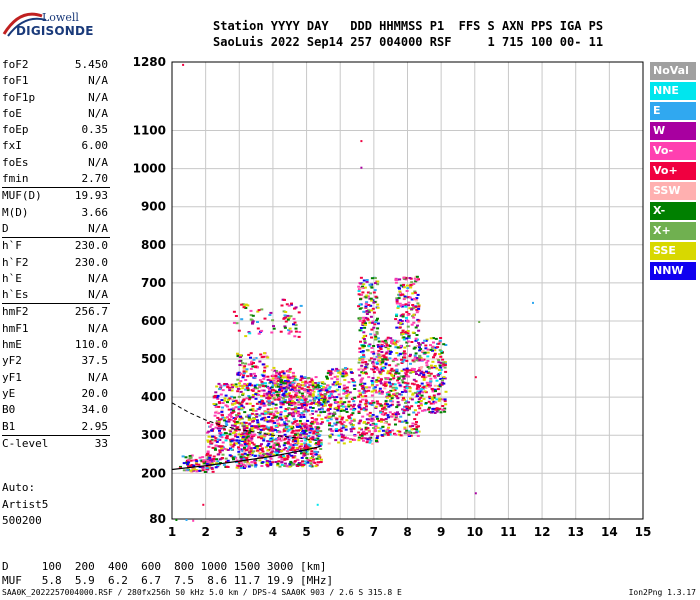 Image resolution: width=700 pixels, height=600 pixels. What do you see at coordinates (12, 113) in the screenshot?
I see `param-name: foE` at bounding box center [12, 113].